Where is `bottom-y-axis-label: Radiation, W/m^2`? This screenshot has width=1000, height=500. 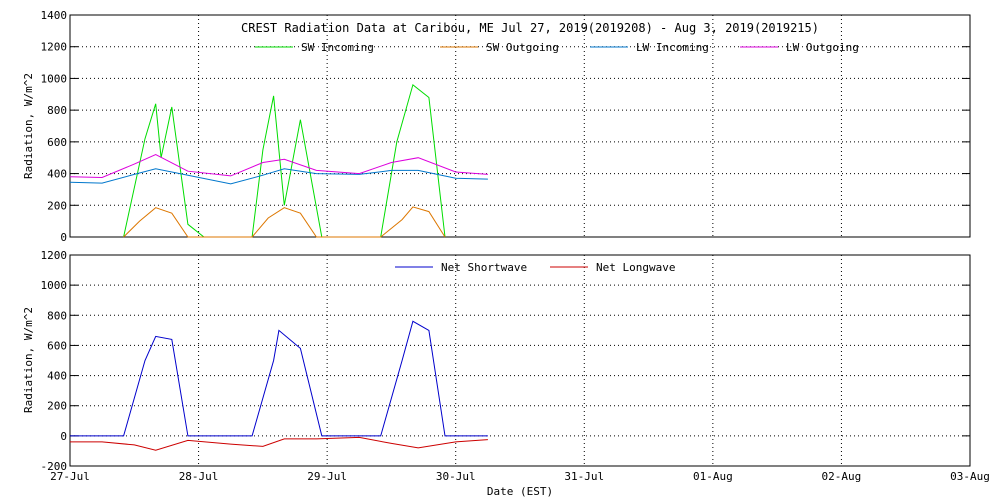 bottom-y-axis-label: Radiation, W/m^2 is located at coordinates (28, 360).